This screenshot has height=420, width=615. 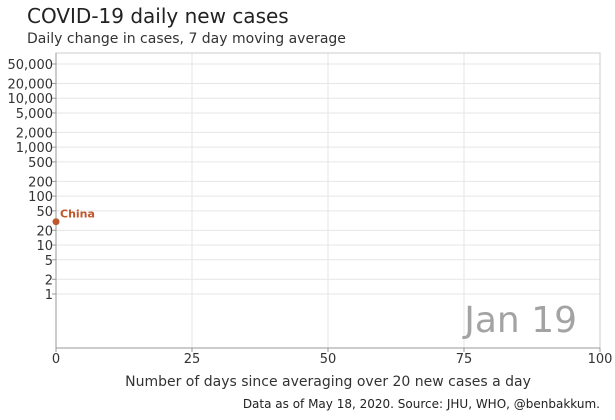 I want to click on y-tick-label: 1,000, so click(x=34, y=148).